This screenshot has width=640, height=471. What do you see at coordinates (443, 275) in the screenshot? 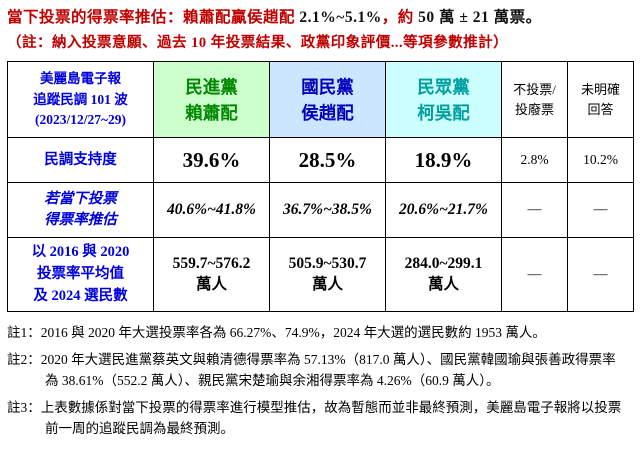
I see `cell-voters-tpp: 284.0~299.1 萬人` at bounding box center [443, 275].